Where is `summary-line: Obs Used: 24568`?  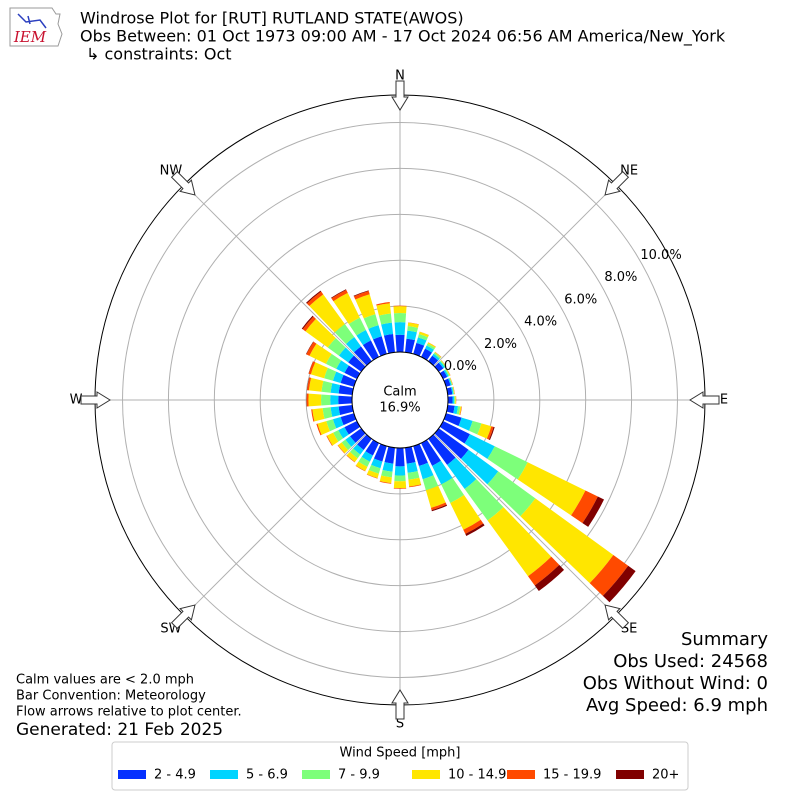
summary-line: Obs Used: 24568 is located at coordinates (690, 661).